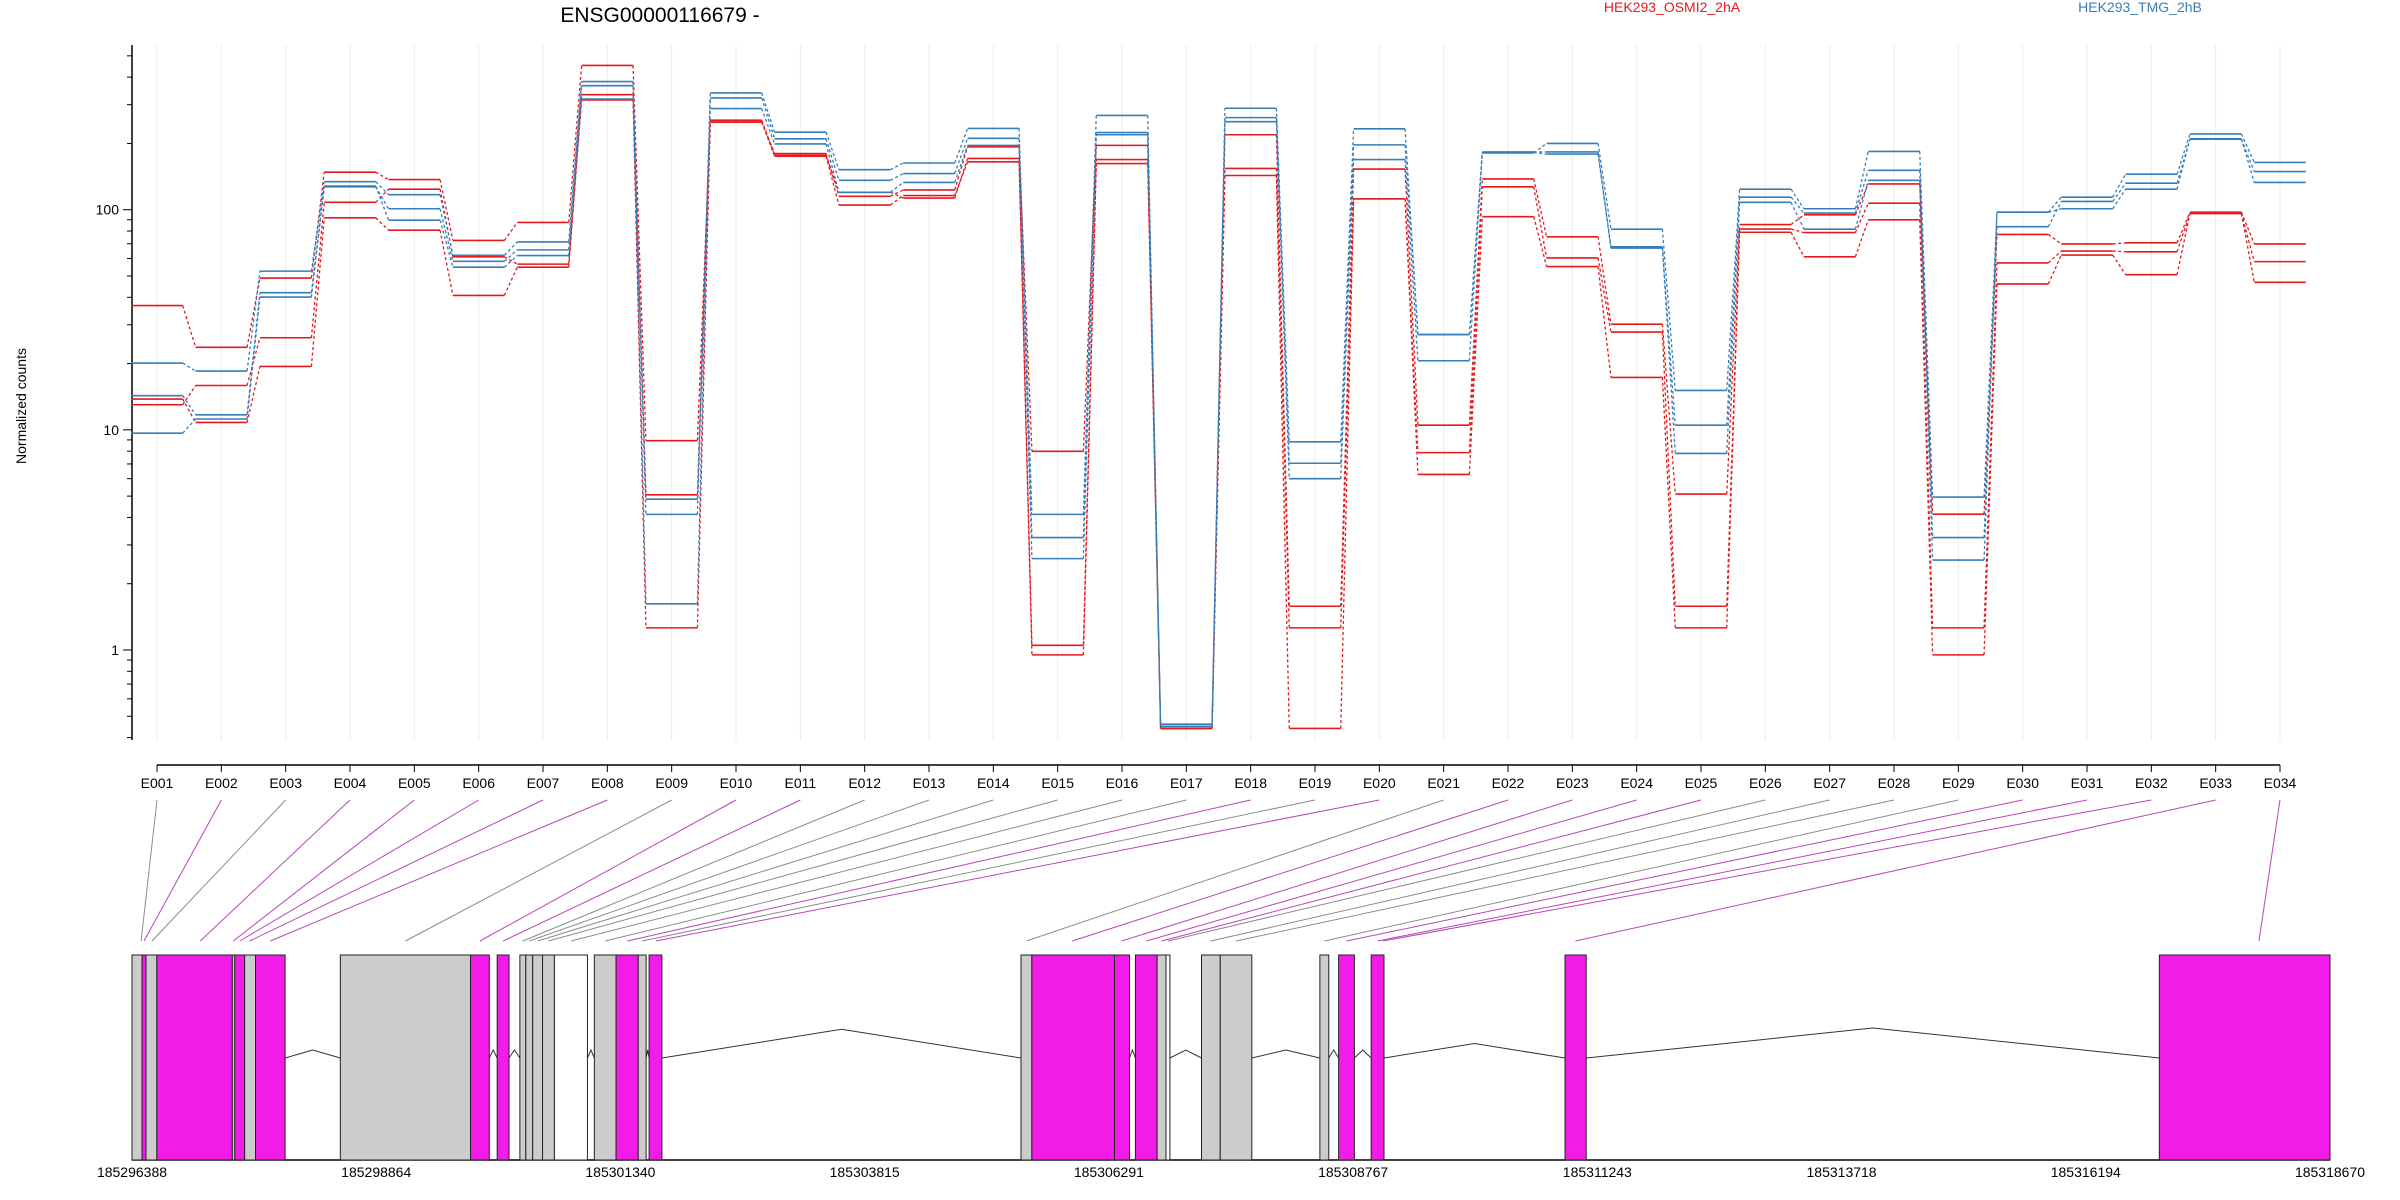 The height and width of the screenshot is (1200, 2400). What do you see at coordinates (800, 783) in the screenshot?
I see `x-tick-label: E011` at bounding box center [800, 783].